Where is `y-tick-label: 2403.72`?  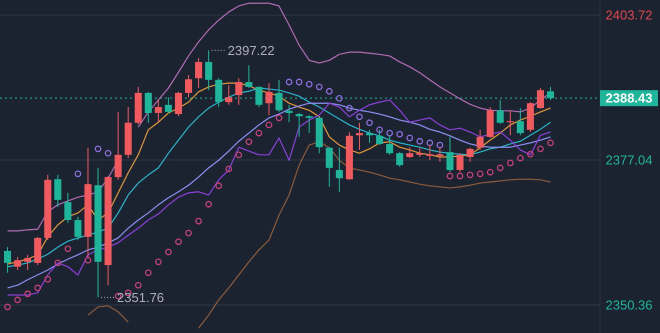
y-tick-label: 2403.72 is located at coordinates (629, 15).